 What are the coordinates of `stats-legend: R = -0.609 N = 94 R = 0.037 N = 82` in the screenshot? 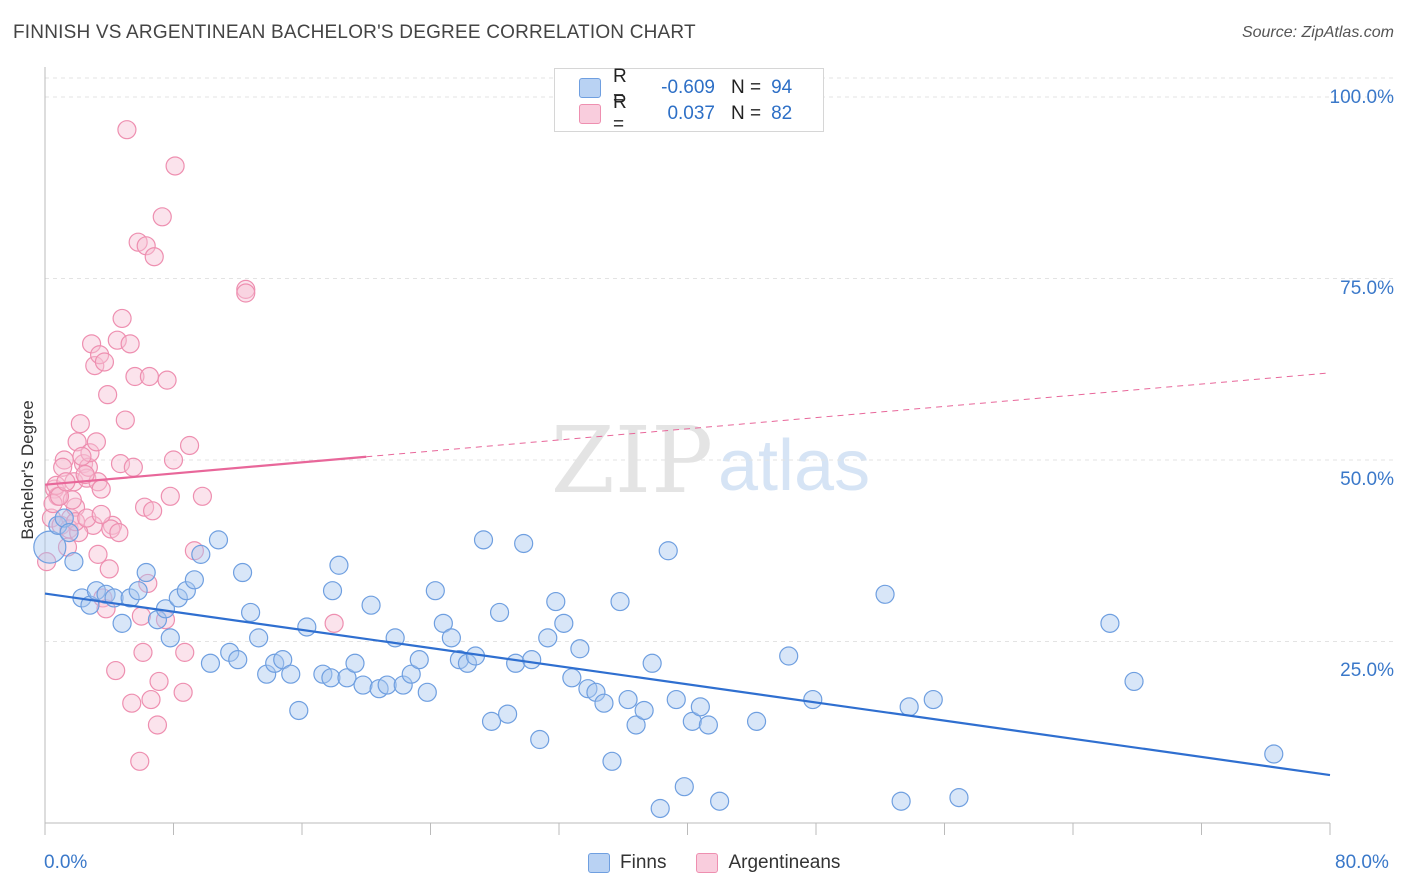 It's located at (689, 100).